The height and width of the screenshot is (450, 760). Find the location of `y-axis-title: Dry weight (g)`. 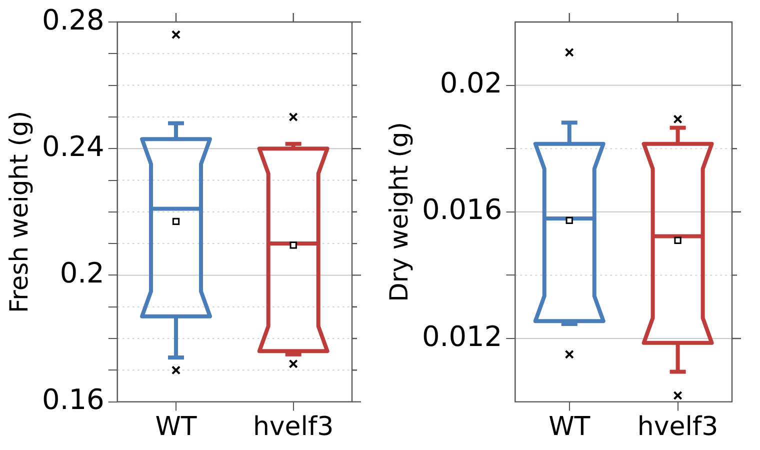

y-axis-title: Dry weight (g) is located at coordinates (399, 212).